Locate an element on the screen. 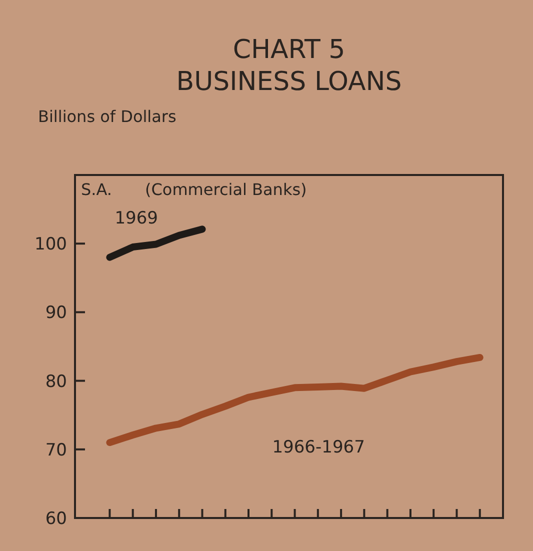 The height and width of the screenshot is (551, 533). y-tick-label: 100 is located at coordinates (50, 244).